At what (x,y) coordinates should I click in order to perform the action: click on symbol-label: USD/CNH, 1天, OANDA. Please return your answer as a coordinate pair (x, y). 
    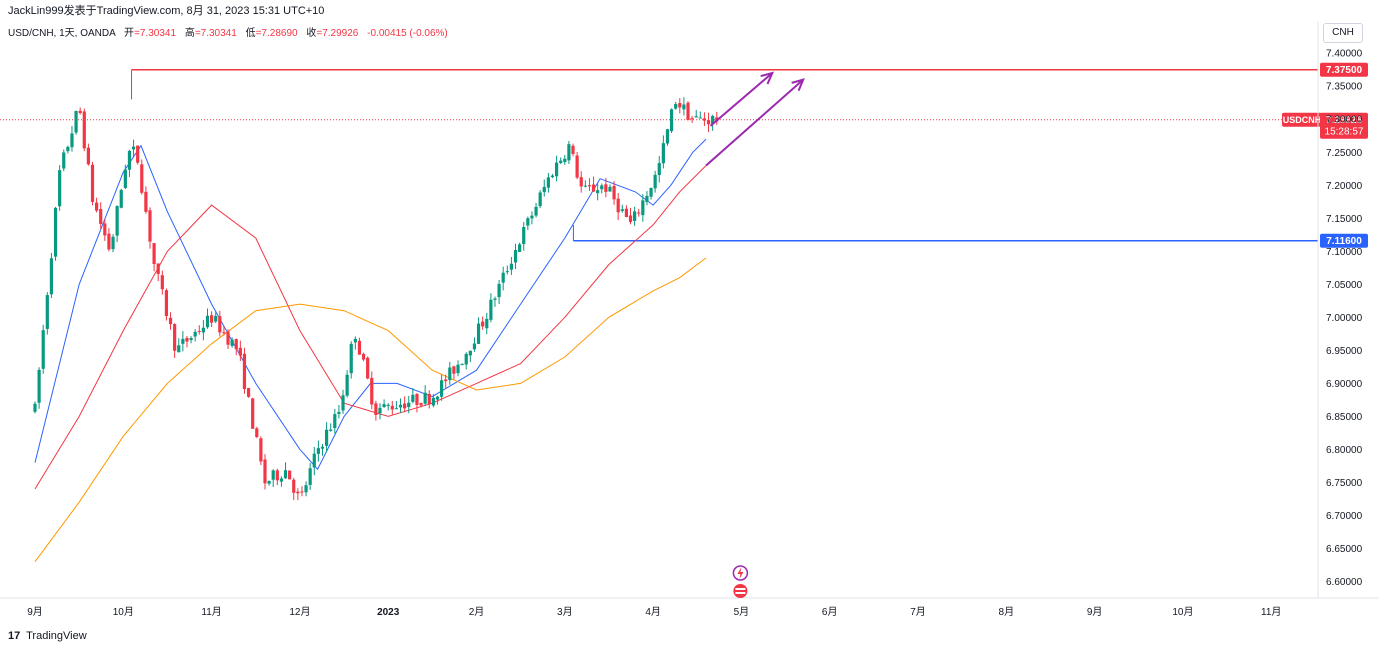
    Looking at the image, I should click on (62, 33).